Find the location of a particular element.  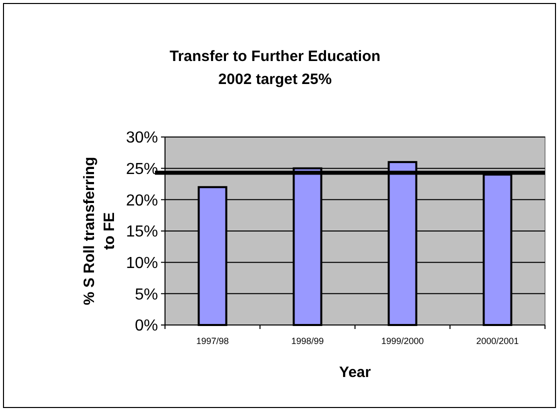

y-tick-label: 10% is located at coordinates (142, 263).